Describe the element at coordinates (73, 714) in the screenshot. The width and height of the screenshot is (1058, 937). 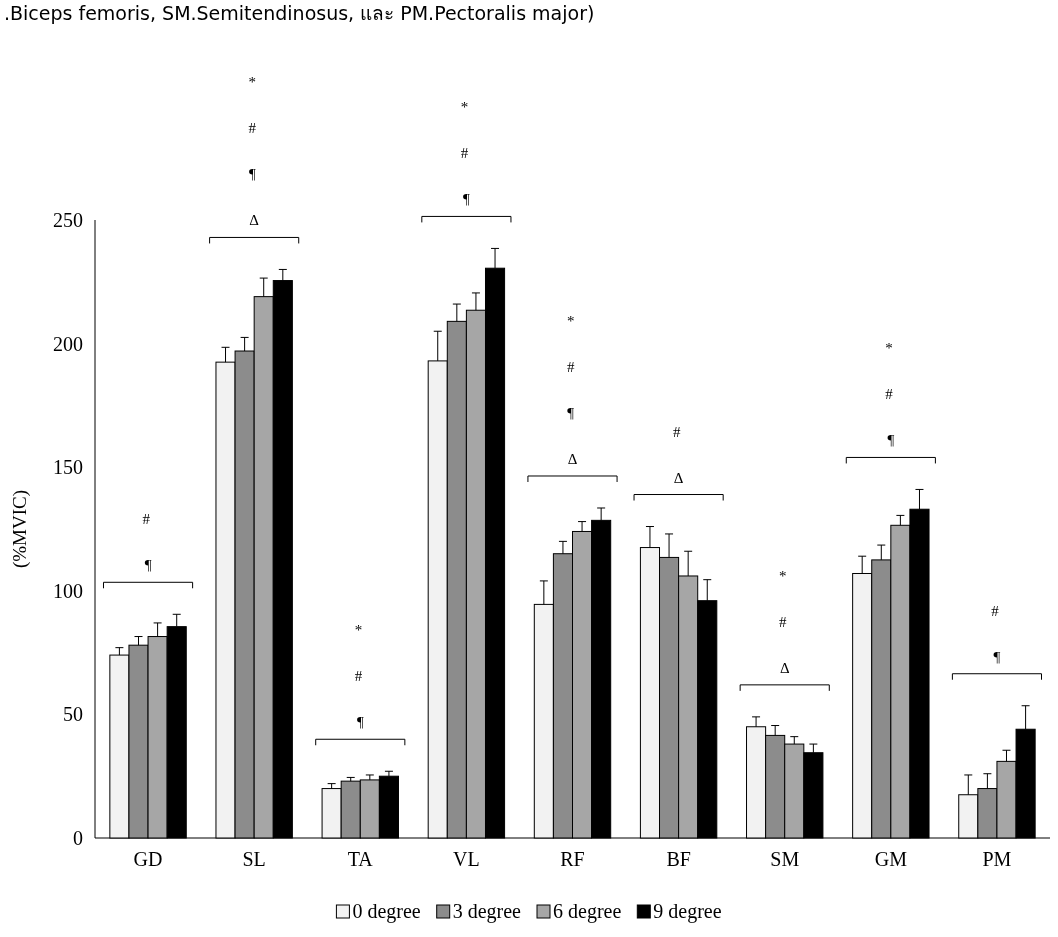
I see `y-tick-label: 50` at that location.